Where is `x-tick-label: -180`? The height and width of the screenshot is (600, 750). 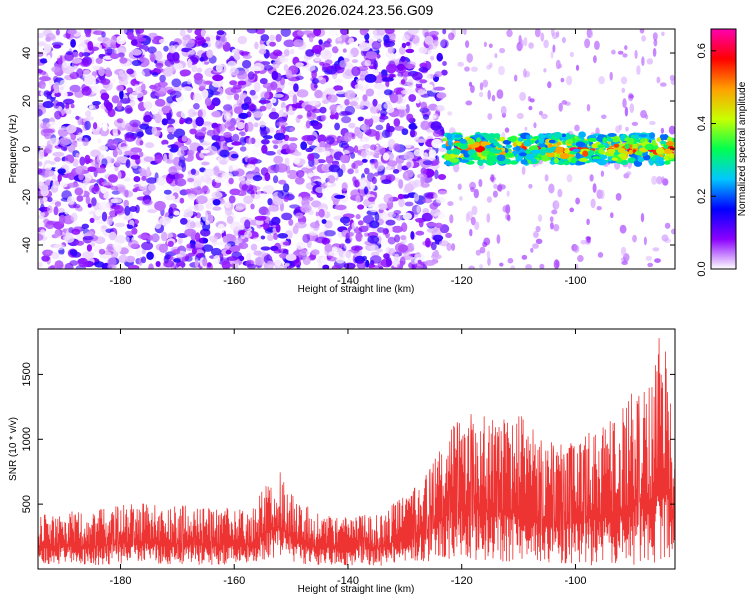
x-tick-label: -180 is located at coordinates (120, 281).